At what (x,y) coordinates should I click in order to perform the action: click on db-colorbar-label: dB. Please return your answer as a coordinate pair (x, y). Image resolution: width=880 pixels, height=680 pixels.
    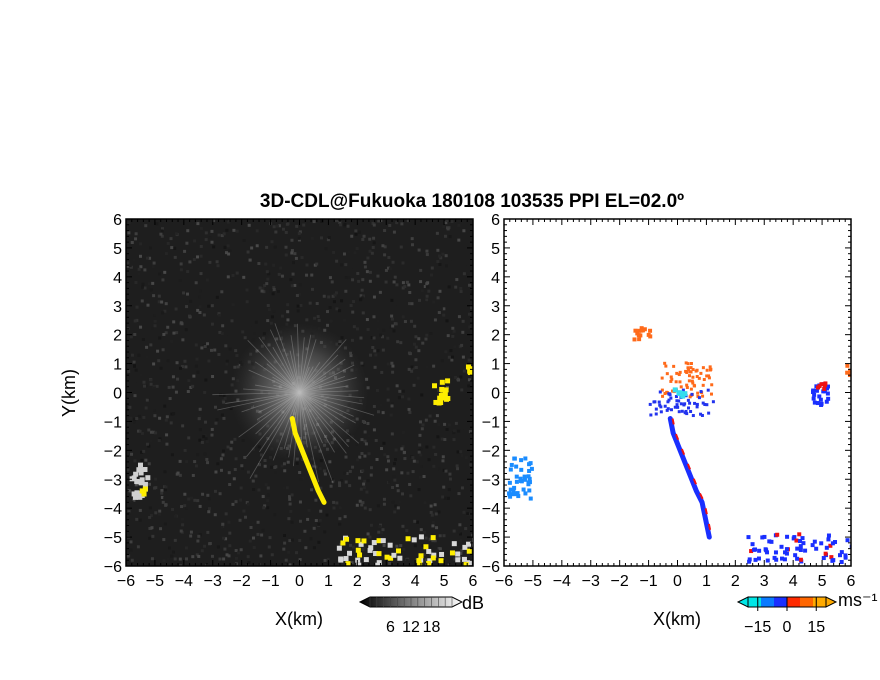
    Looking at the image, I should click on (473, 603).